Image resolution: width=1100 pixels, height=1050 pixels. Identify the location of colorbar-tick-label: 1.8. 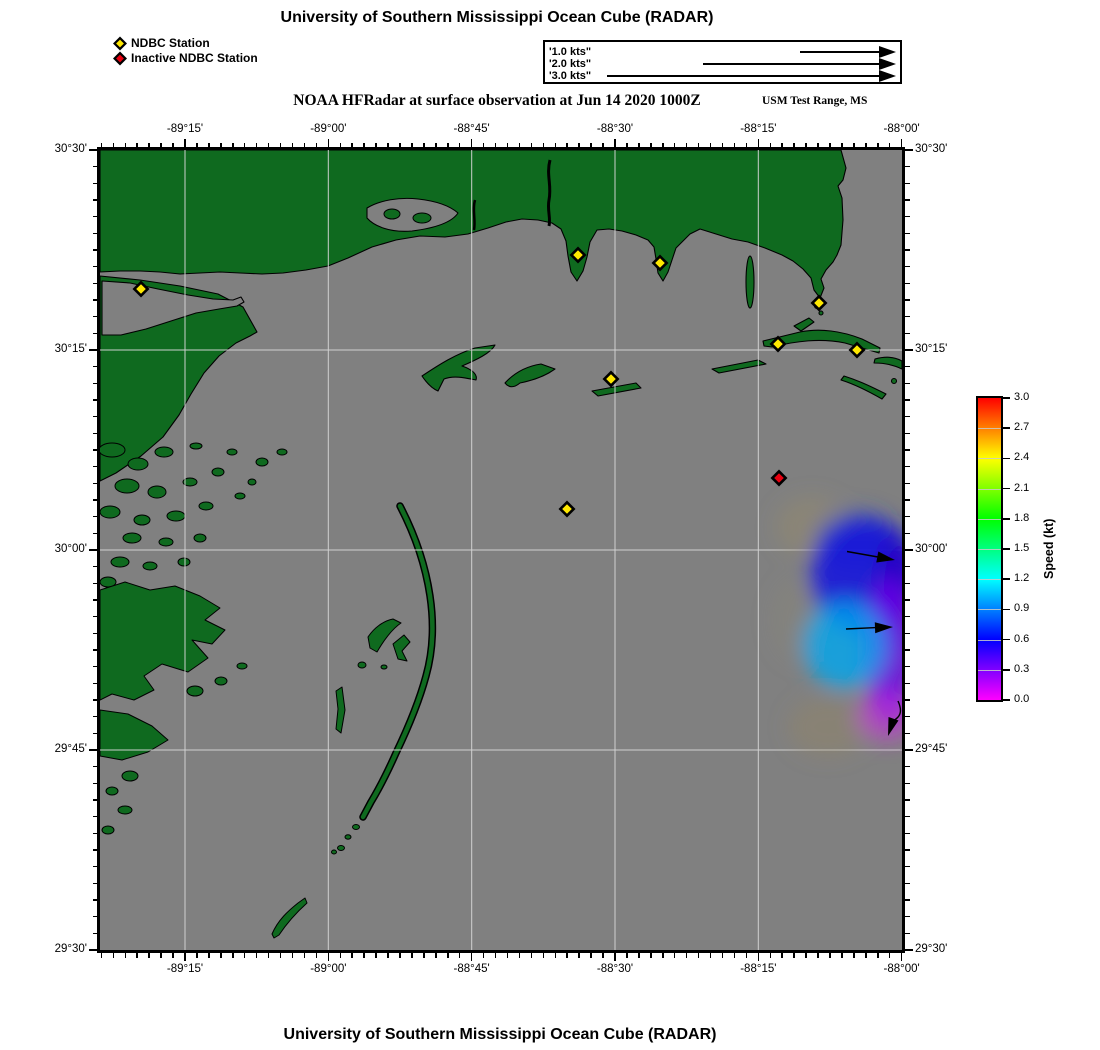
(1022, 517).